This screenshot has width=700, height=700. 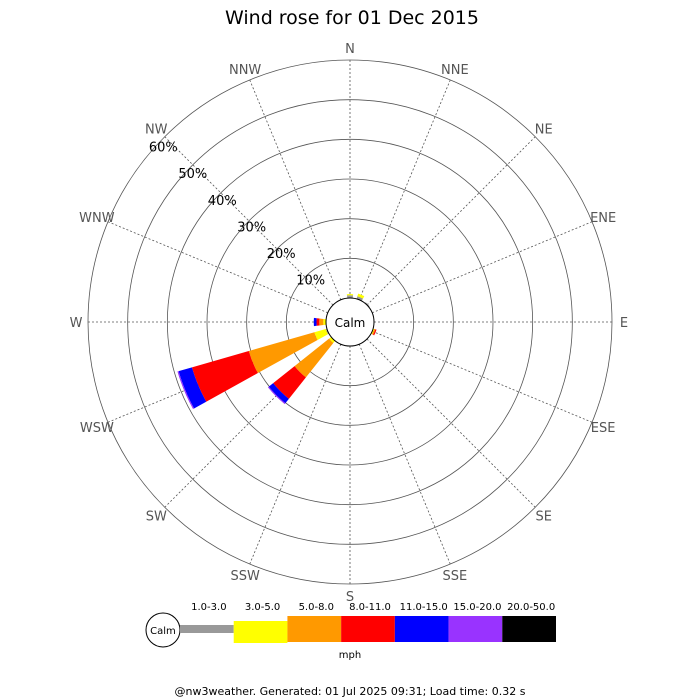 I want to click on legend-label-2: 5.0-8.0, so click(x=316, y=607).